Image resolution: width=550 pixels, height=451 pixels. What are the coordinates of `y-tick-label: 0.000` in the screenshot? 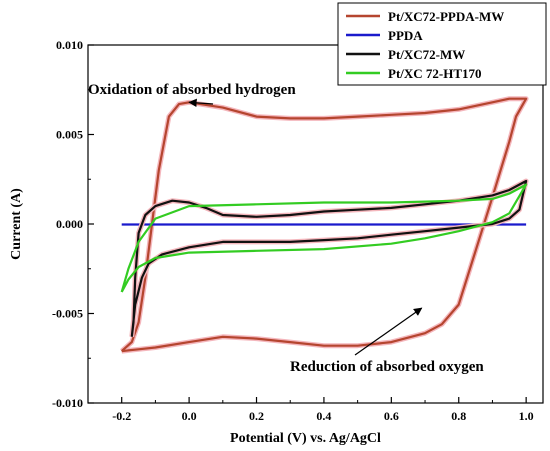 It's located at (69, 224).